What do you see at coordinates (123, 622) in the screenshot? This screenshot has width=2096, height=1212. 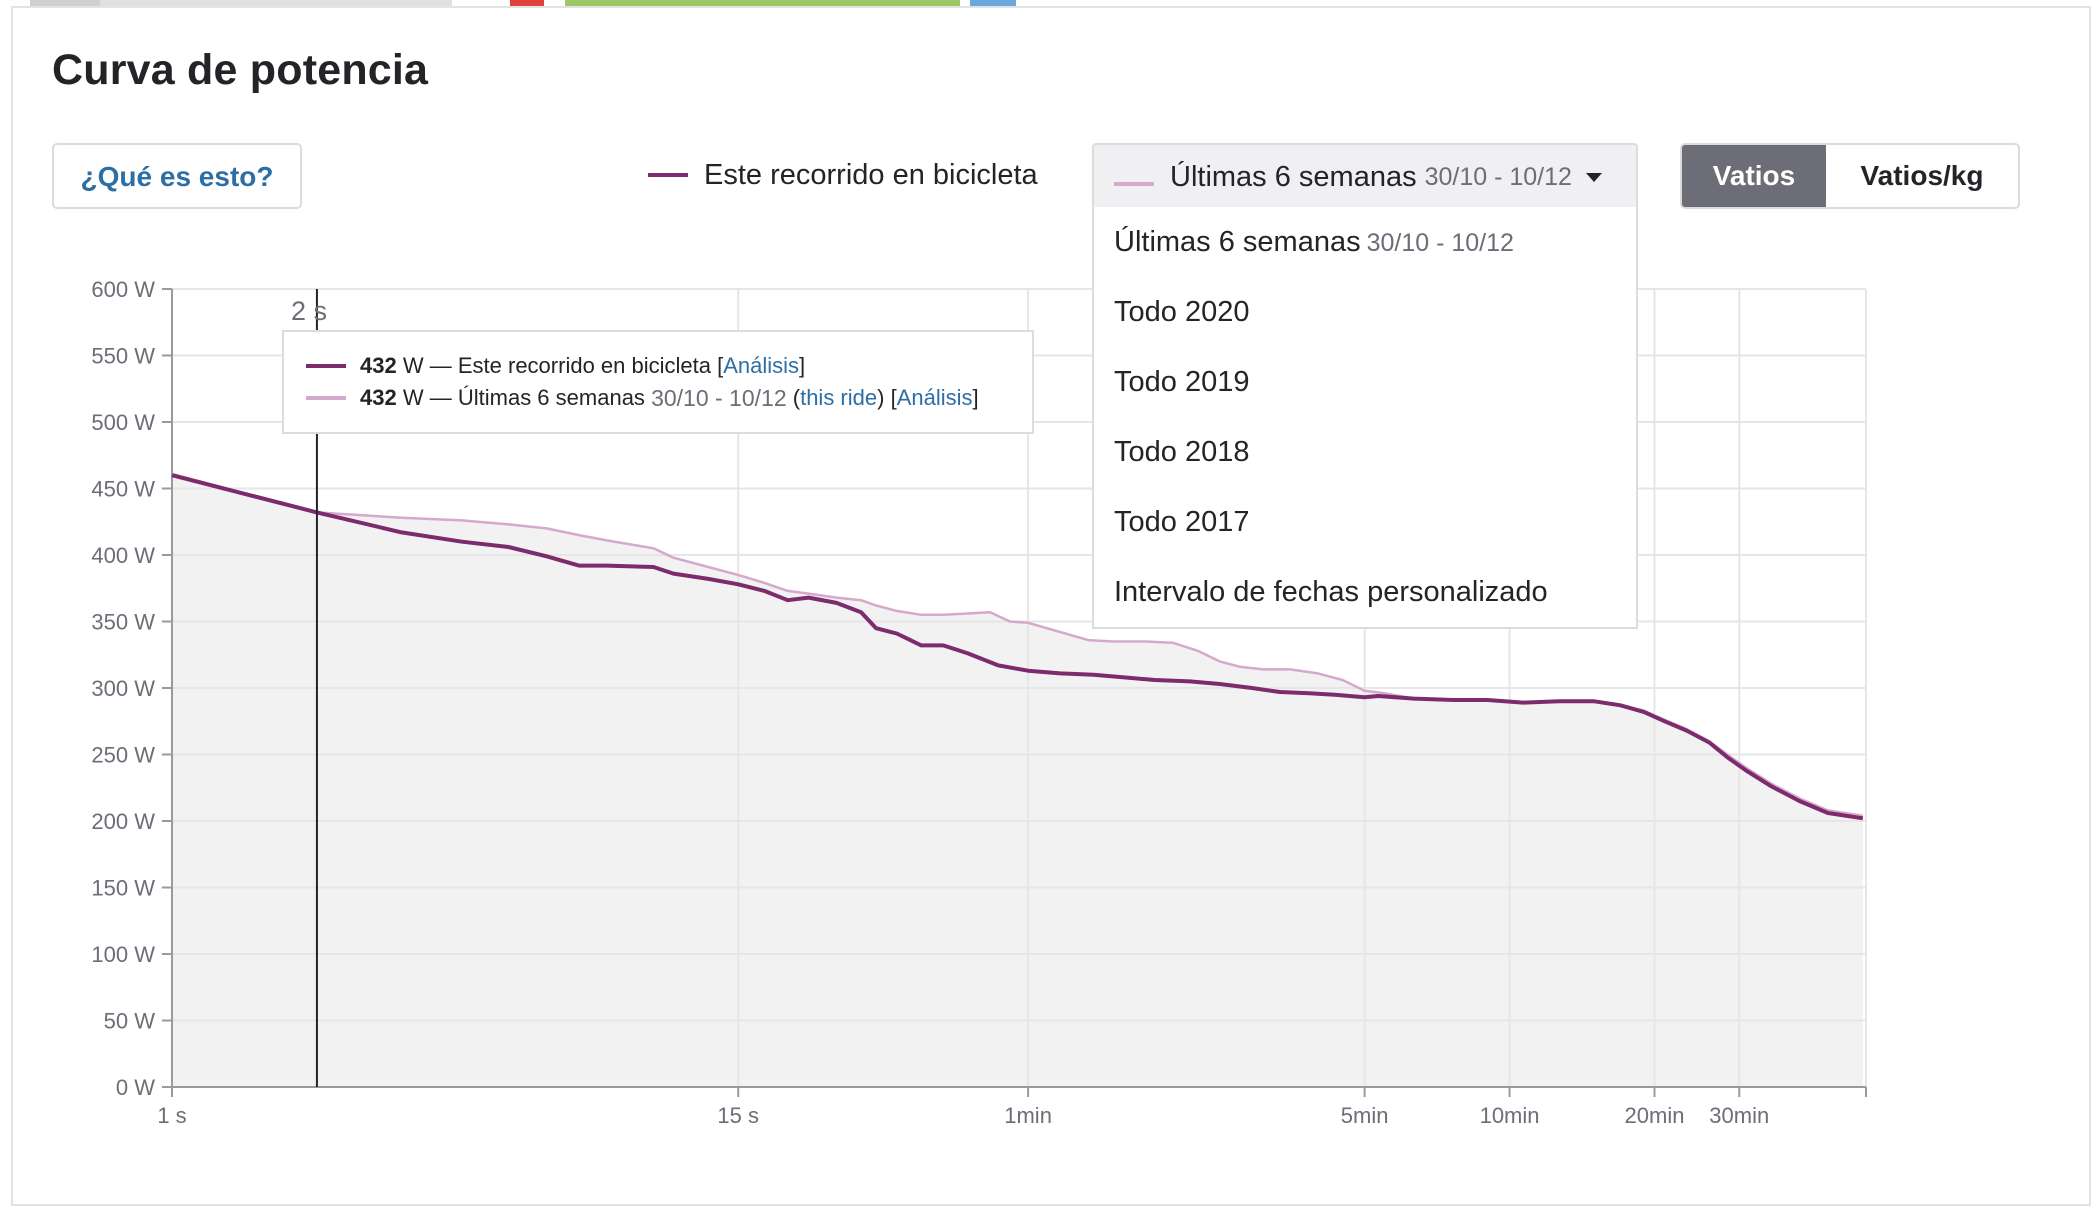 I see `y-tick-label: 350 W` at bounding box center [123, 622].